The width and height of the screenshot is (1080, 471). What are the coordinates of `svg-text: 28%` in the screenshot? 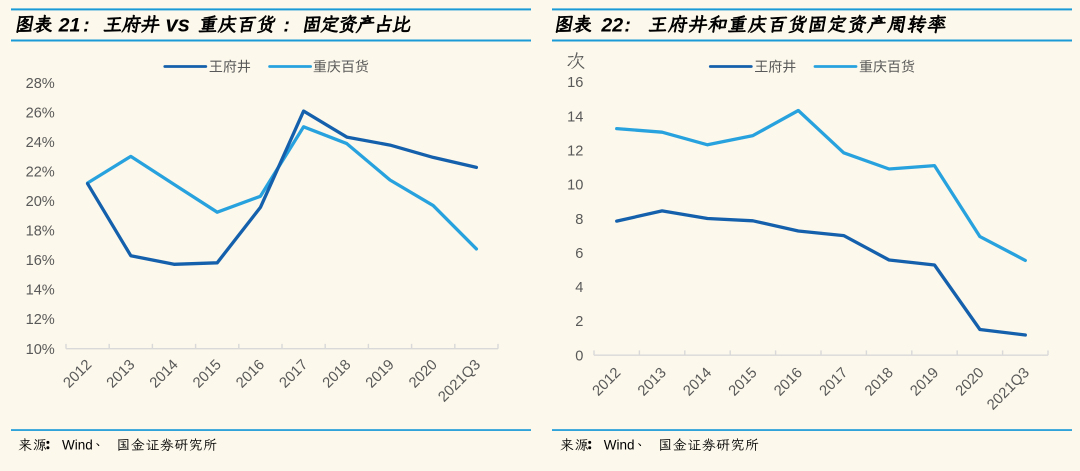 It's located at (40, 84).